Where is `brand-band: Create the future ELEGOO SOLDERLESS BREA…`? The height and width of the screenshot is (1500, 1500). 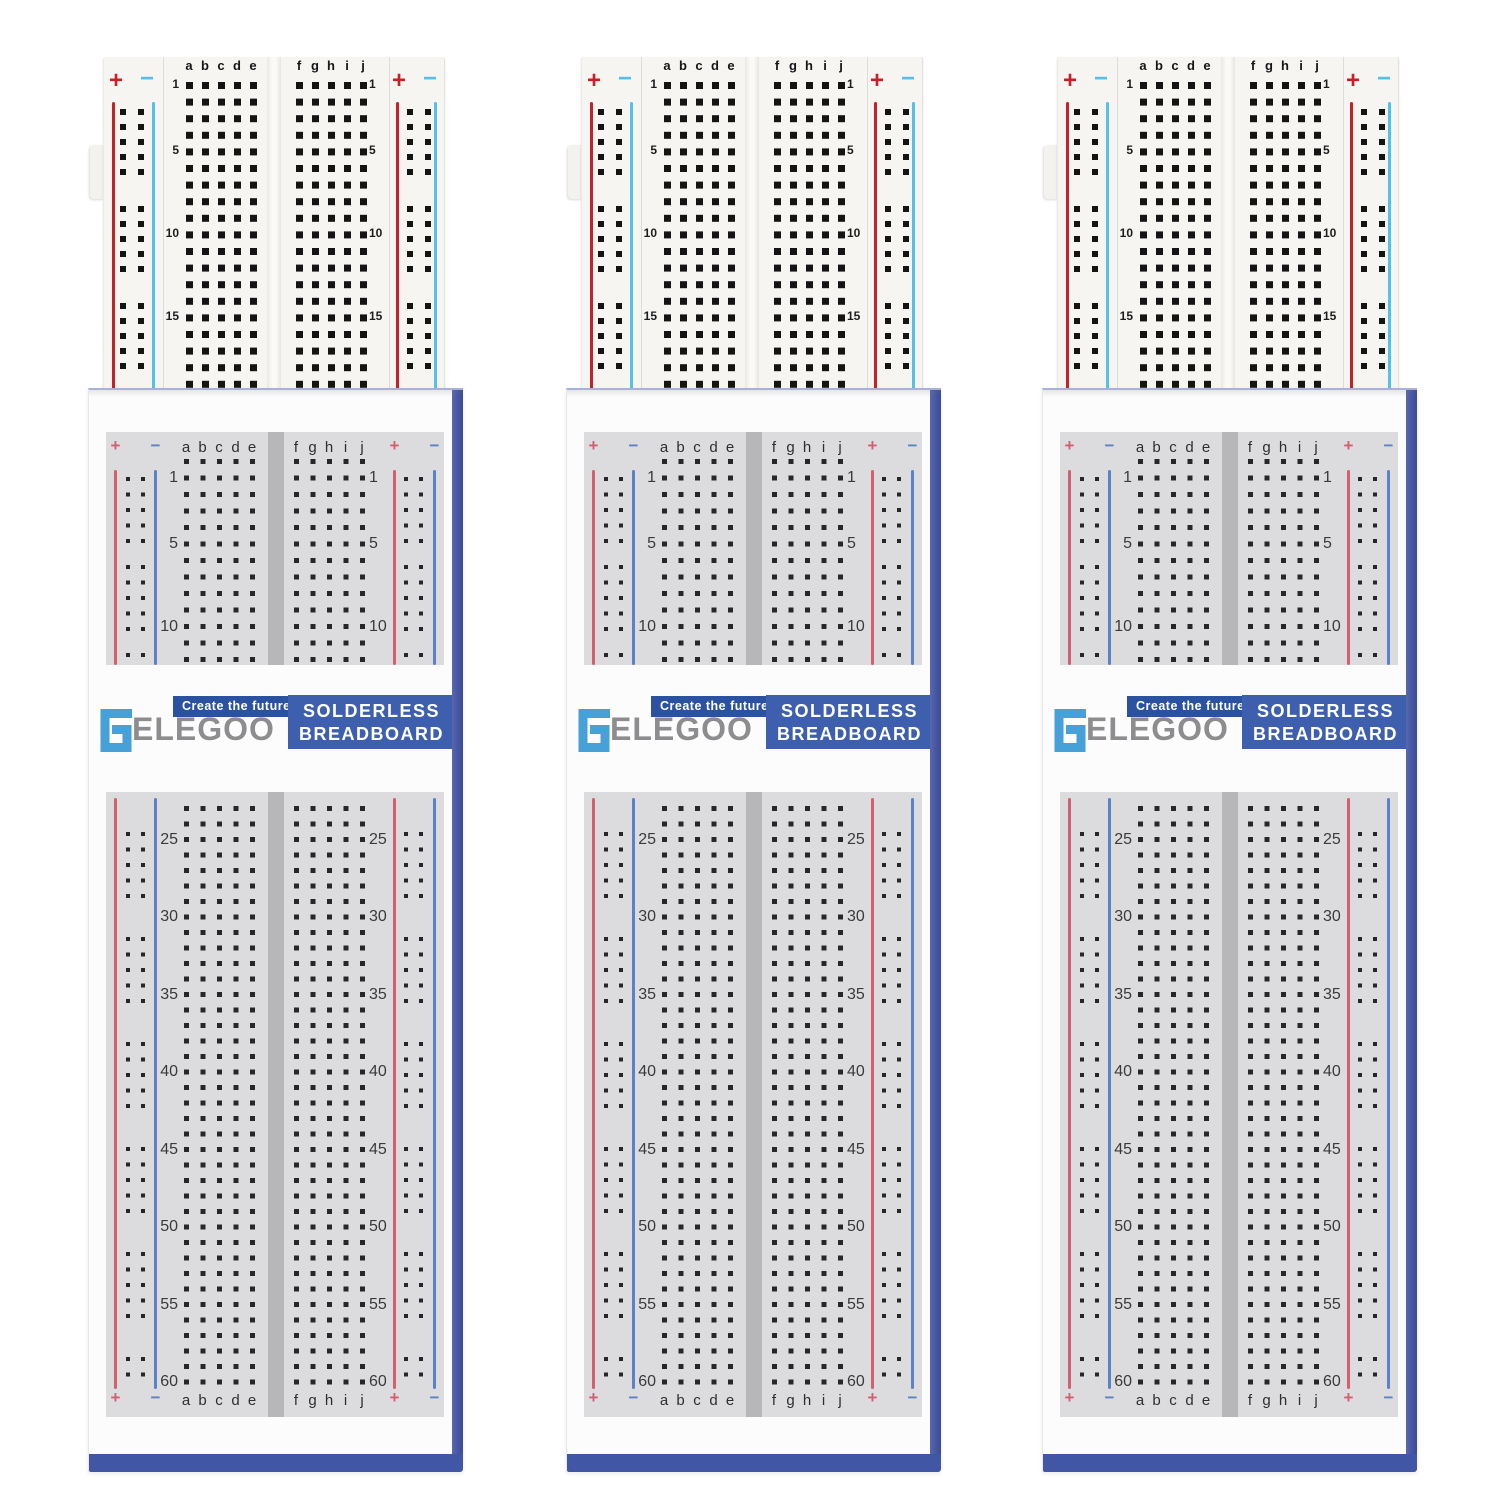 brand-band: Create the future ELEGOO SOLDERLESS BREA… is located at coordinates (754, 725).